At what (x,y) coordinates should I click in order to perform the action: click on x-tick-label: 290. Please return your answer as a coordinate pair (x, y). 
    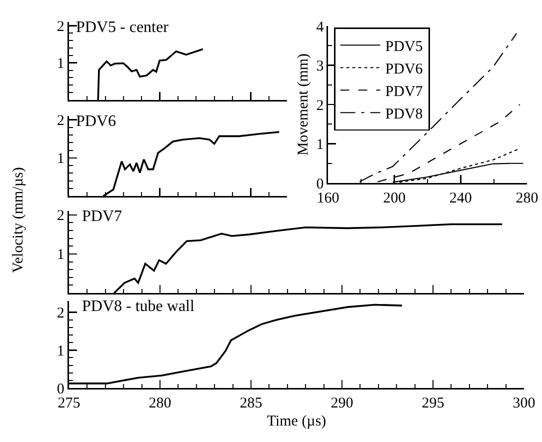
    Looking at the image, I should click on (342, 404).